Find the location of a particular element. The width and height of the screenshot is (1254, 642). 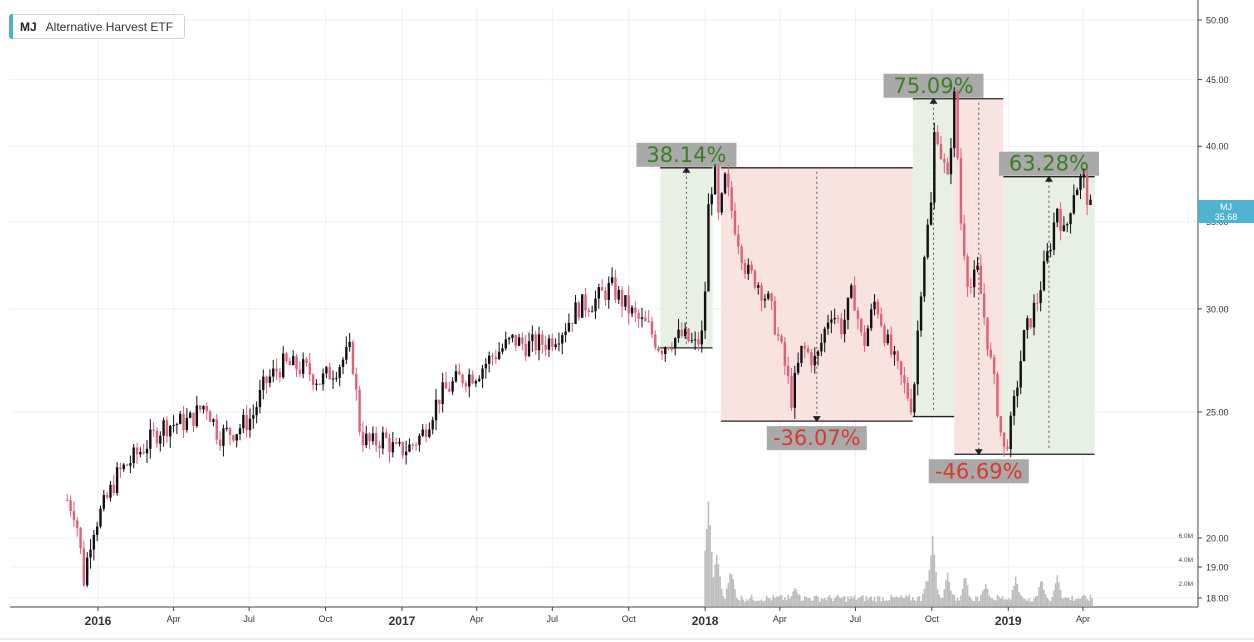

x-tick-label: Oct is located at coordinates (629, 619).